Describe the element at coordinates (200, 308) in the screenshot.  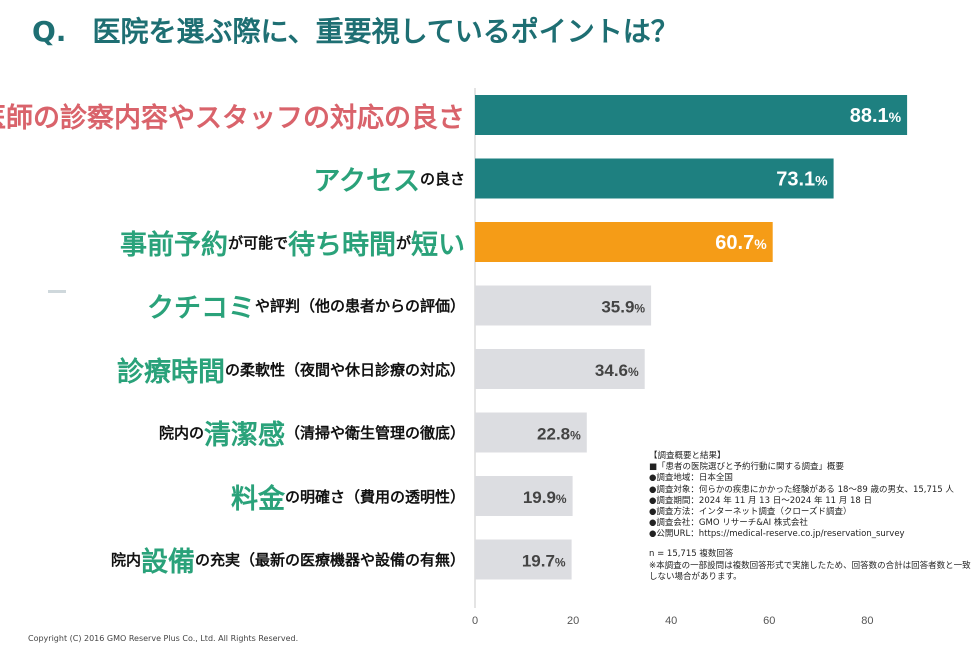
I see `category-label-part: クチコミ` at that location.